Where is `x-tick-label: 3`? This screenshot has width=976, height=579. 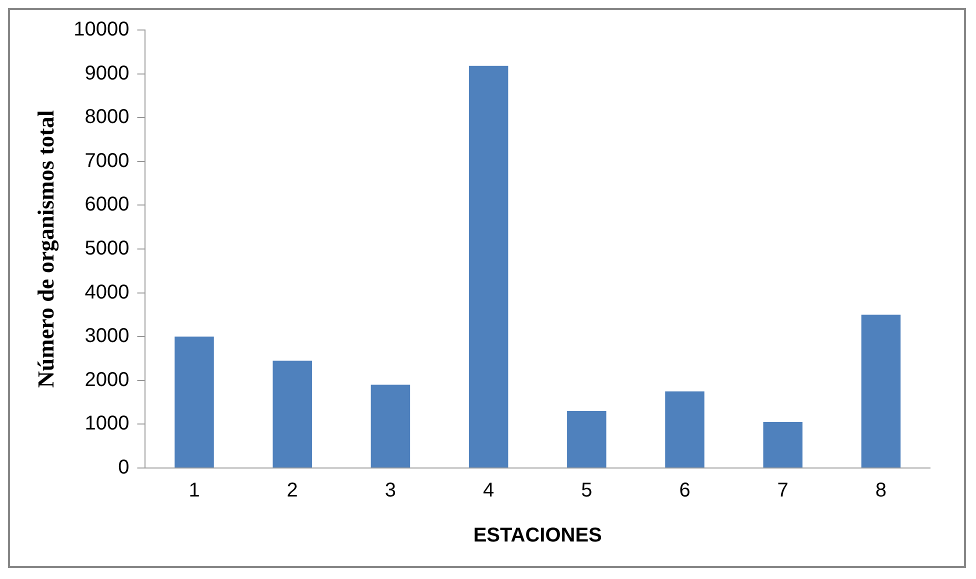
x-tick-label: 3 is located at coordinates (390, 491).